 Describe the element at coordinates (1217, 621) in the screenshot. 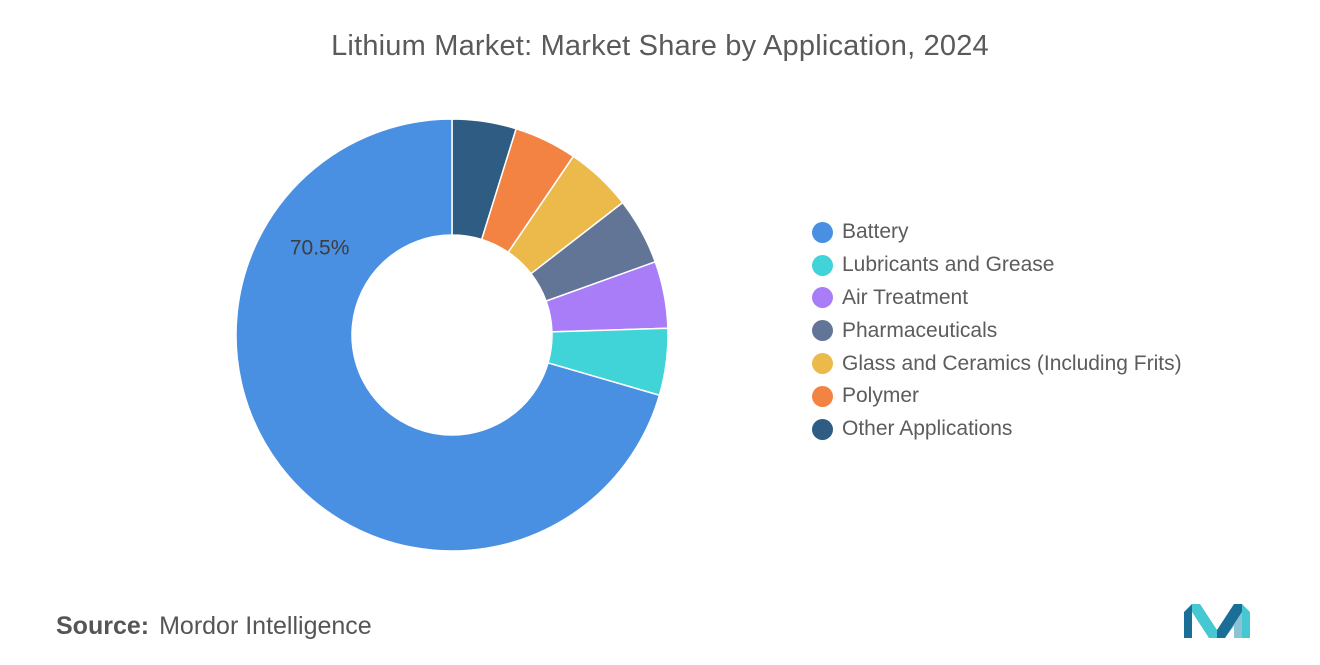

I see `mordor-intelligence-logo` at that location.